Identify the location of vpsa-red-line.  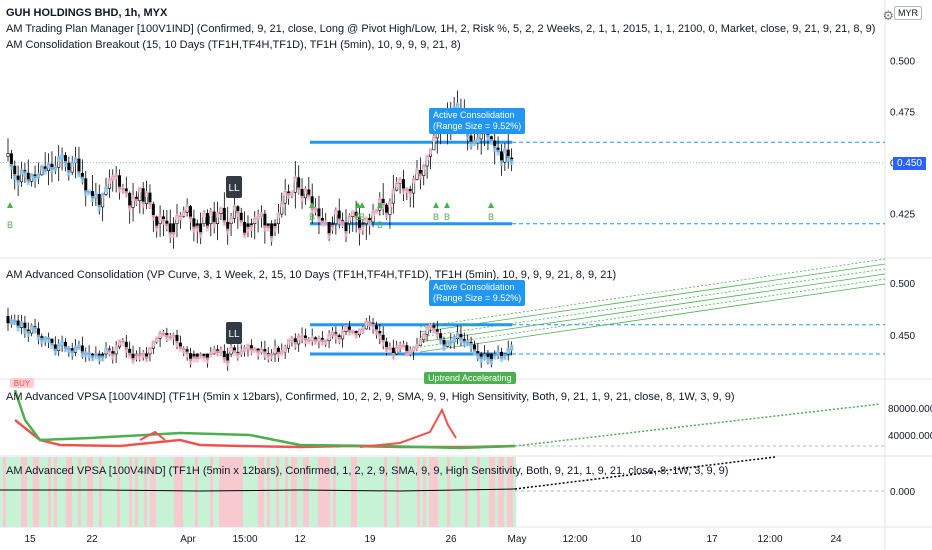
(265, 434).